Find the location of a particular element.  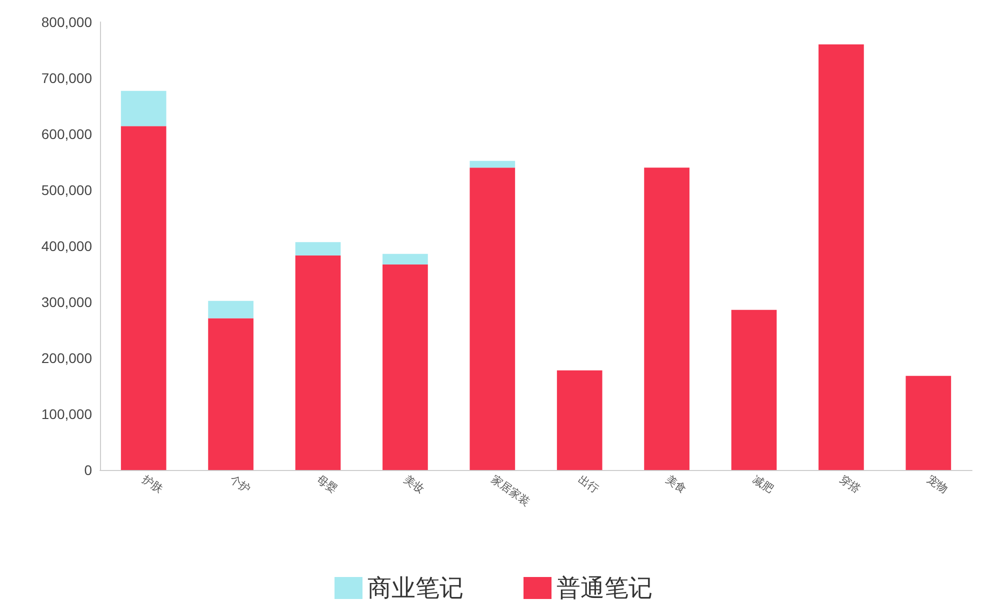

y-tick-label: 200,000 is located at coordinates (66, 358).